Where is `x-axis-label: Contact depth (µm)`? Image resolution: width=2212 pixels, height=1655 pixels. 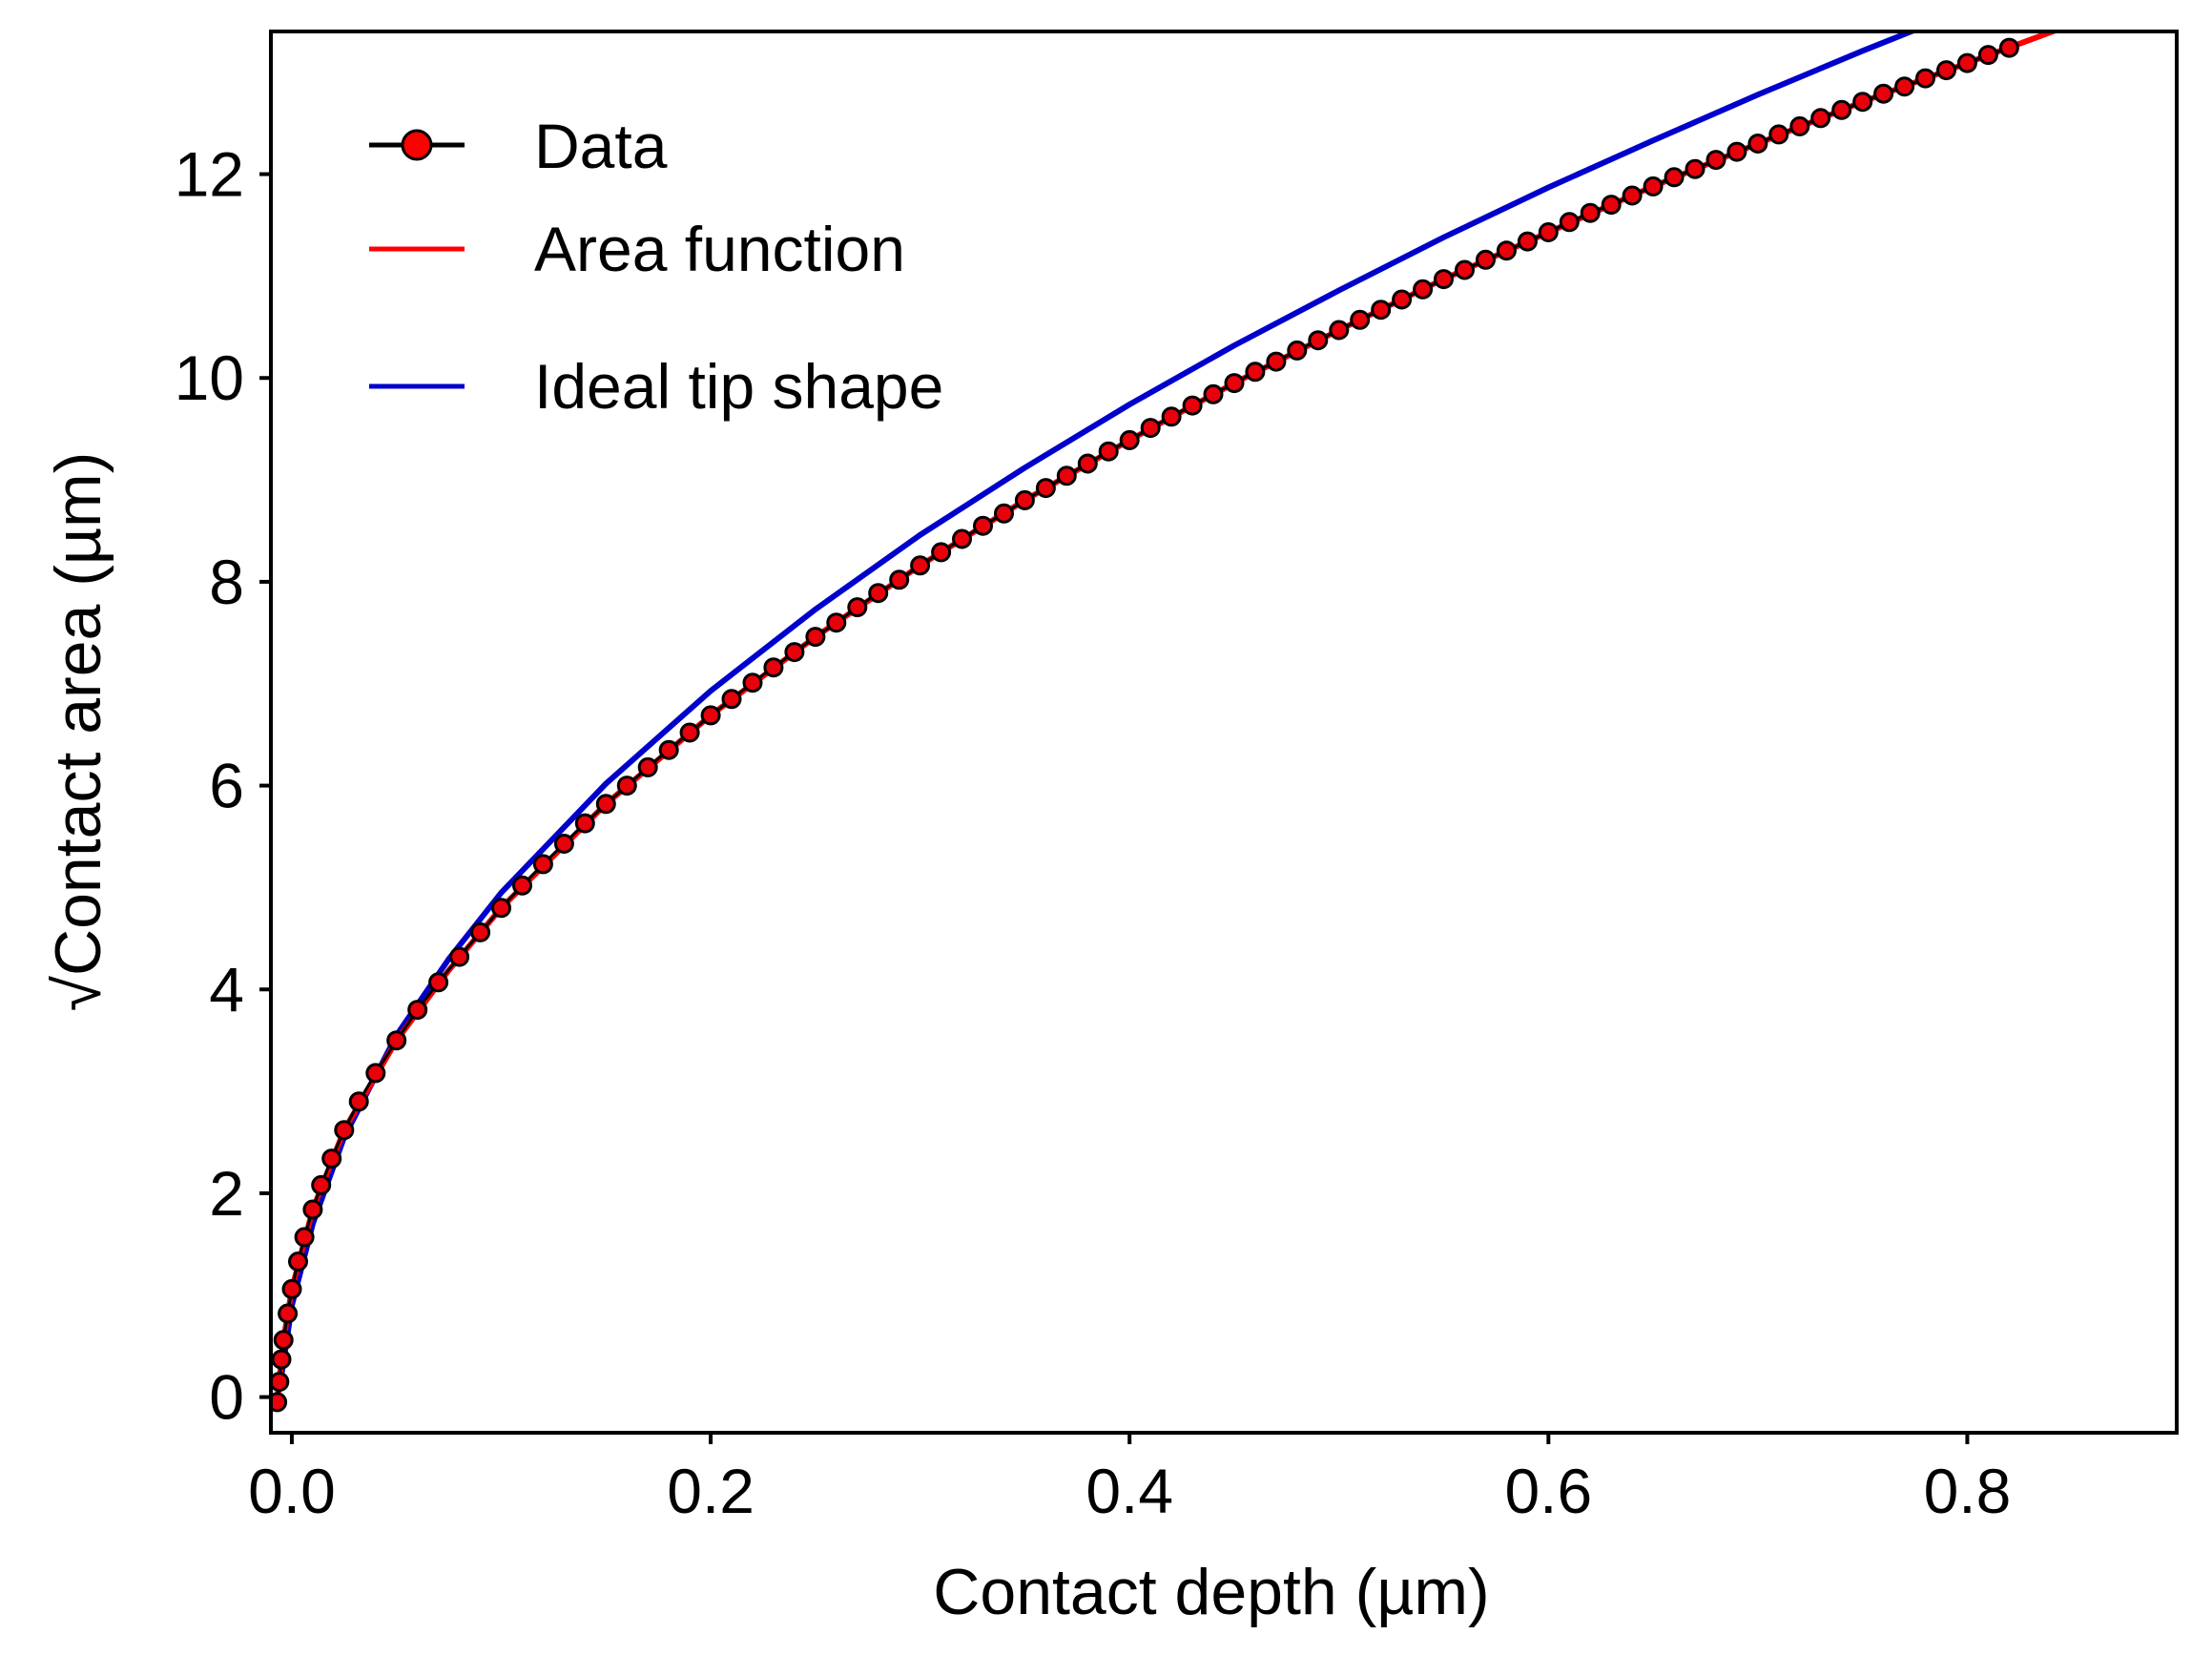
x-axis-label: Contact depth (µm) is located at coordinates (1211, 1592).